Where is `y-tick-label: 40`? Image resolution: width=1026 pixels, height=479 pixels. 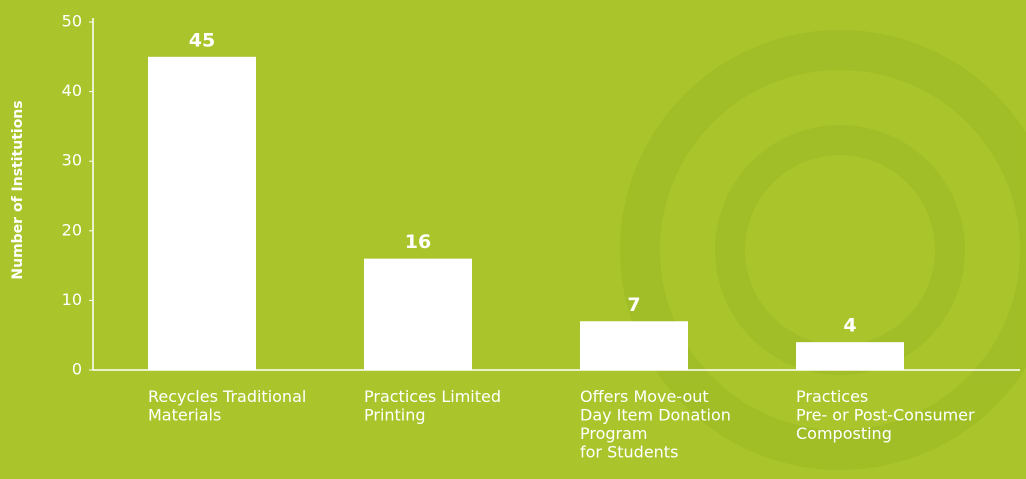 y-tick-label: 40 is located at coordinates (72, 90).